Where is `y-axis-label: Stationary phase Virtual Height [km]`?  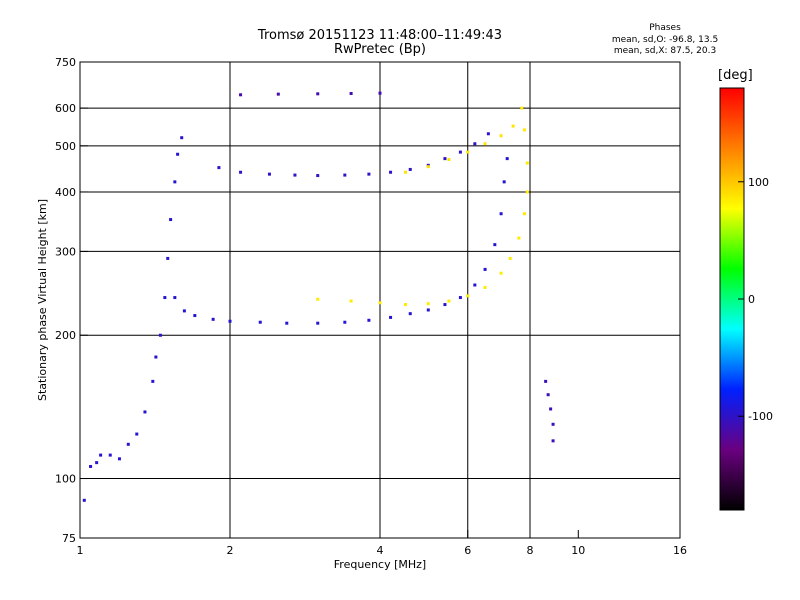
y-axis-label: Stationary phase Virtual Height [km] is located at coordinates (42, 300).